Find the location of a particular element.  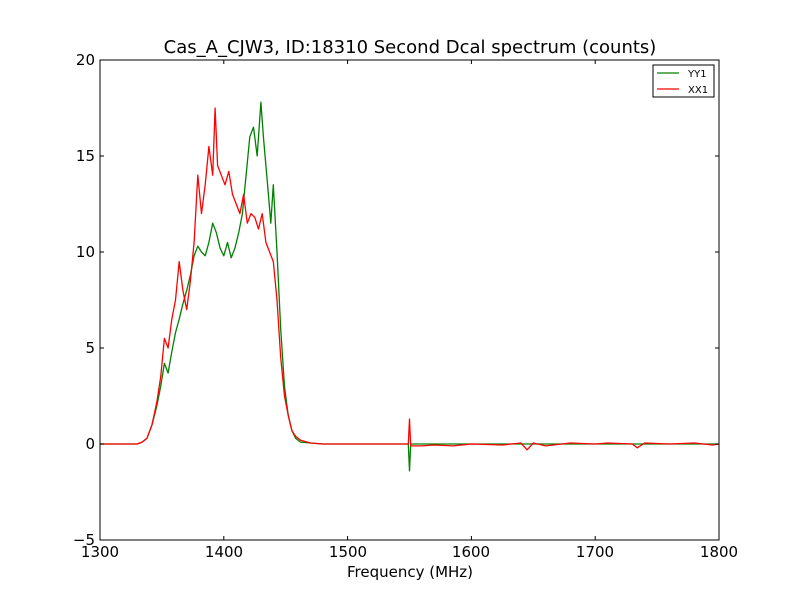

y-tick-label: 10 is located at coordinates (85, 252).